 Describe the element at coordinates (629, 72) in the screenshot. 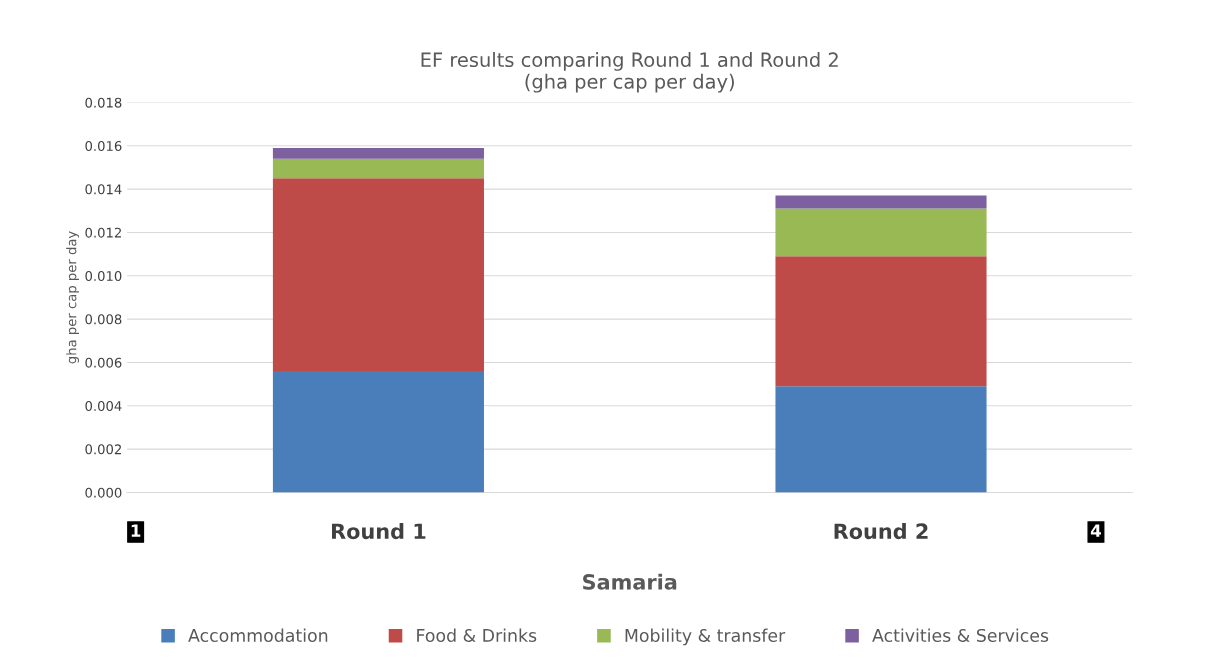

I see `chart-title: EF results comparing Round 1 and Round 2 (gha per cap per day)` at that location.